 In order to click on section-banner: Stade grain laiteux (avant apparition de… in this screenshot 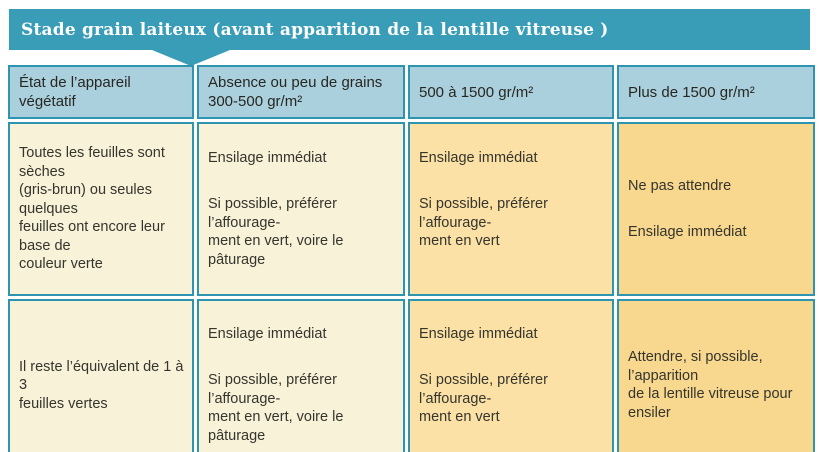, I will do `click(409, 29)`.